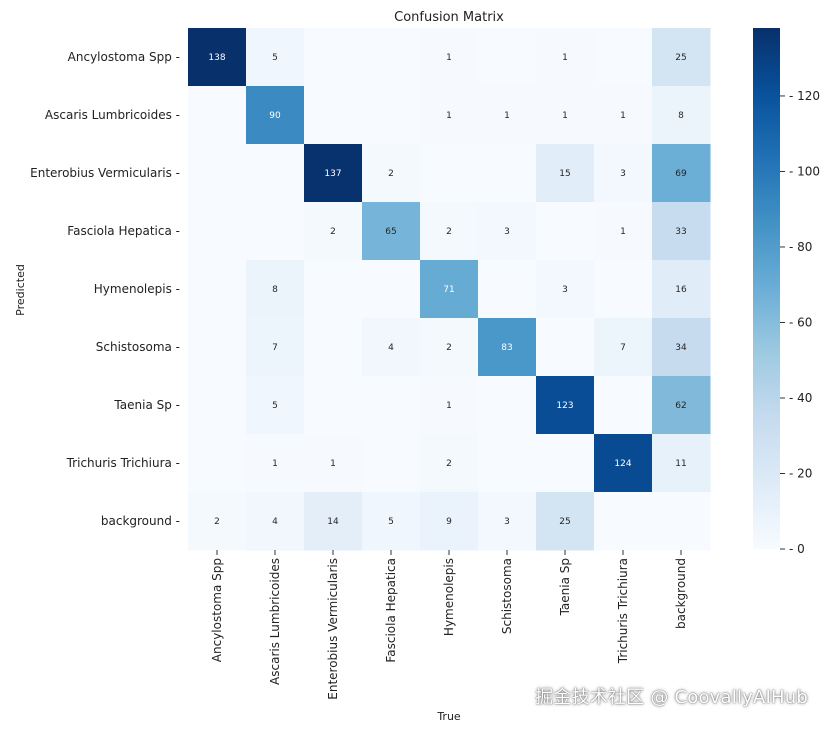 The image size is (830, 729). What do you see at coordinates (140, 521) in the screenshot?
I see `row-label: background -` at bounding box center [140, 521].